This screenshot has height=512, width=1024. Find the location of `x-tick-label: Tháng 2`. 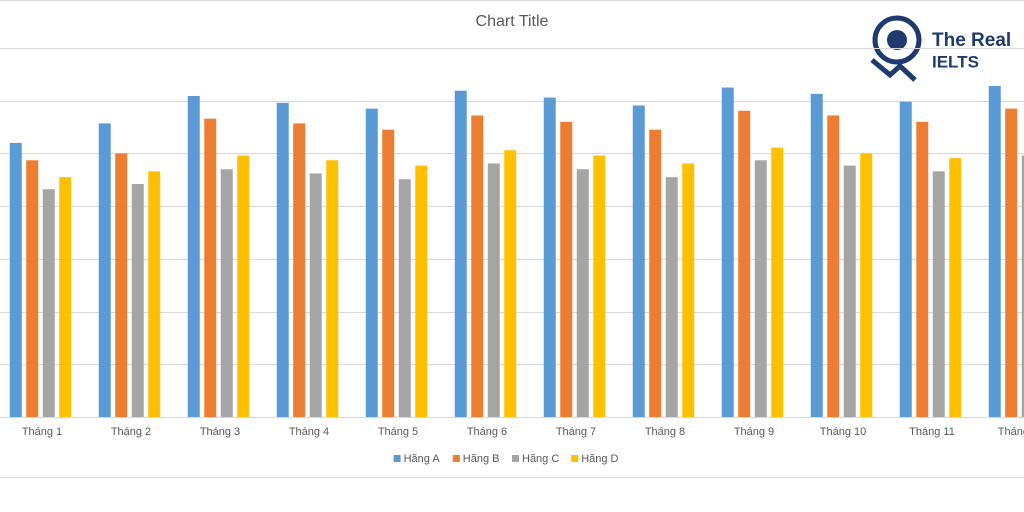

x-tick-label: Tháng 2 is located at coordinates (131, 432).